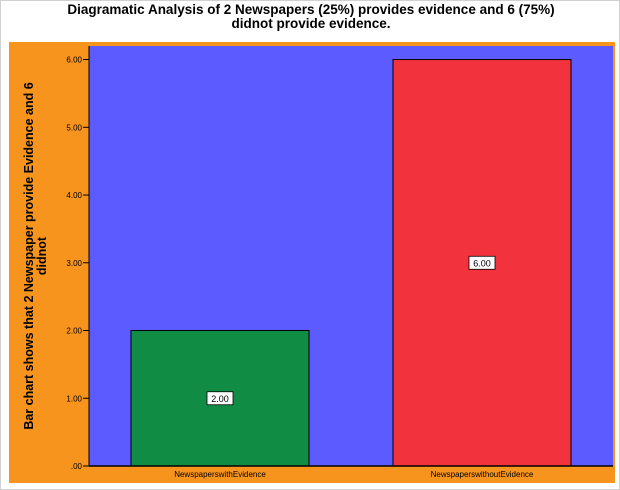  What do you see at coordinates (77, 466) in the screenshot?
I see `y-tick-label: .00` at bounding box center [77, 466].